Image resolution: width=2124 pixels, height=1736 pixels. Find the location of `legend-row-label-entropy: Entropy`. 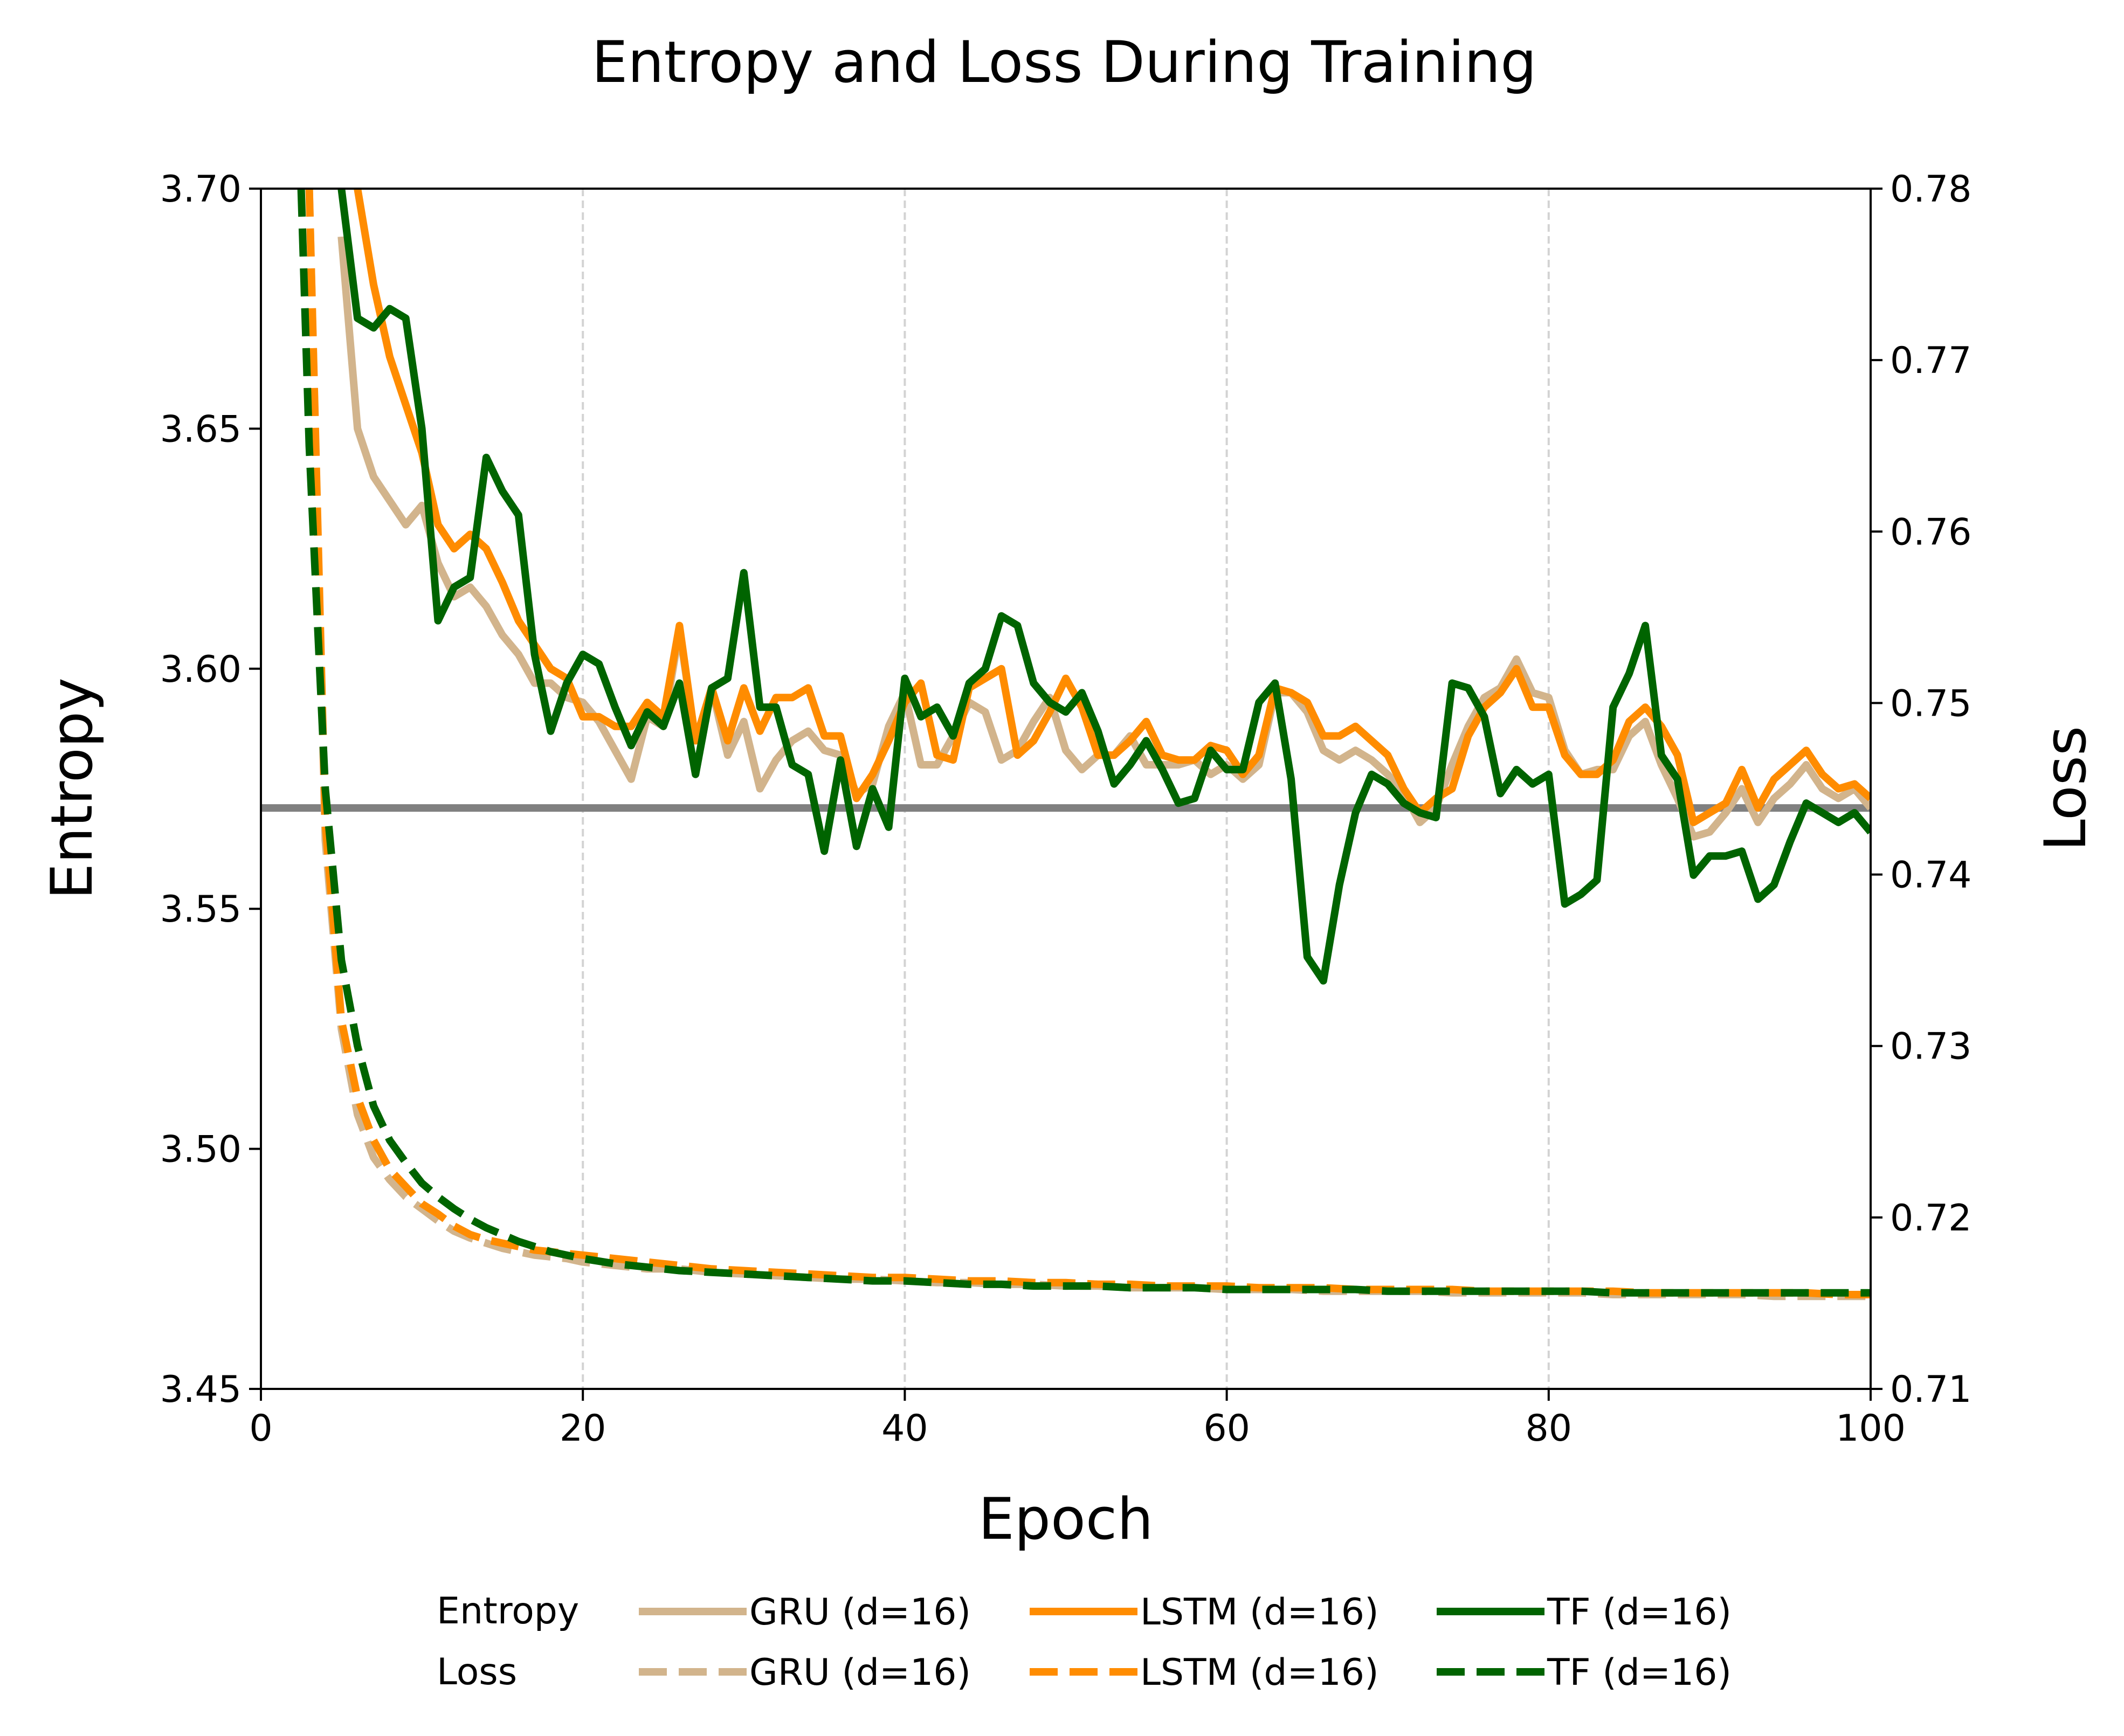

legend-row-label-entropy: Entropy is located at coordinates (508, 1611).